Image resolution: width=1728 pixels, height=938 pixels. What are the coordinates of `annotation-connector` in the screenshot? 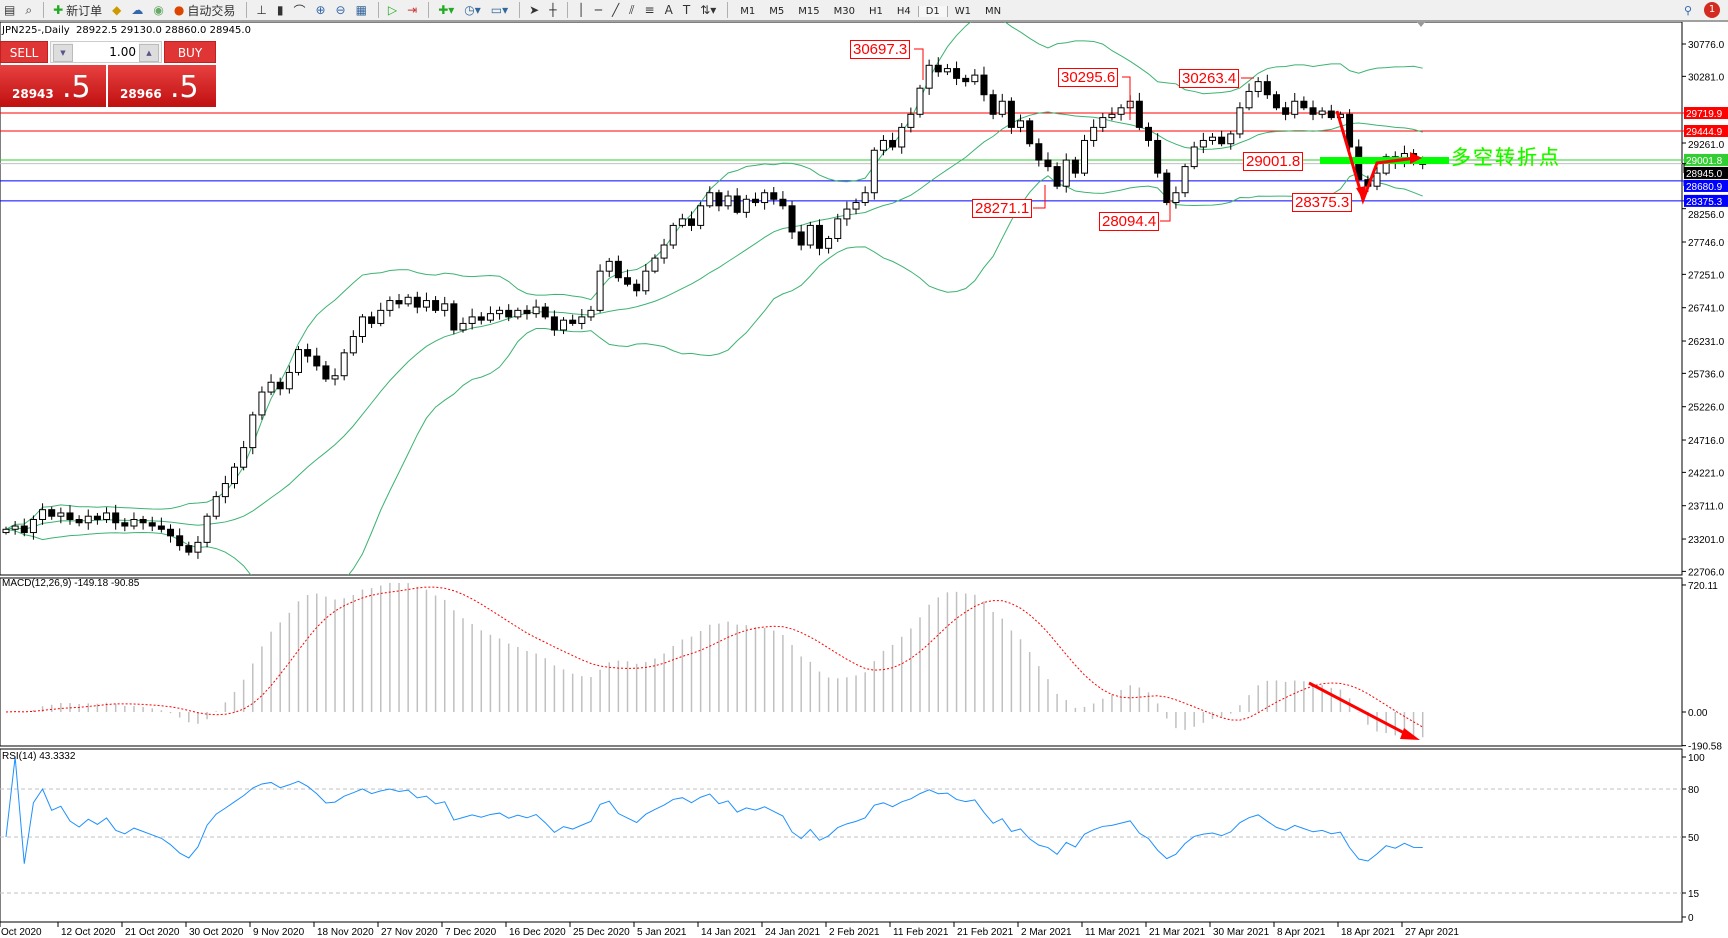 It's located at (1126, 98).